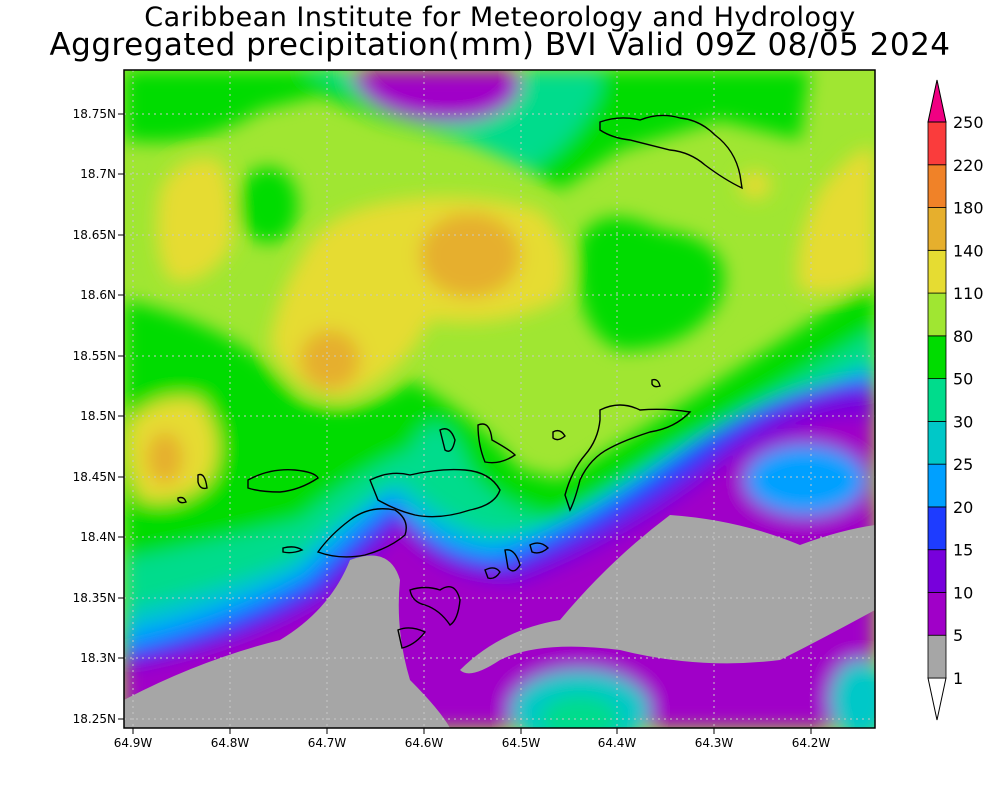  Describe the element at coordinates (327, 743) in the screenshot. I see `lon-label: 64.7W` at that location.